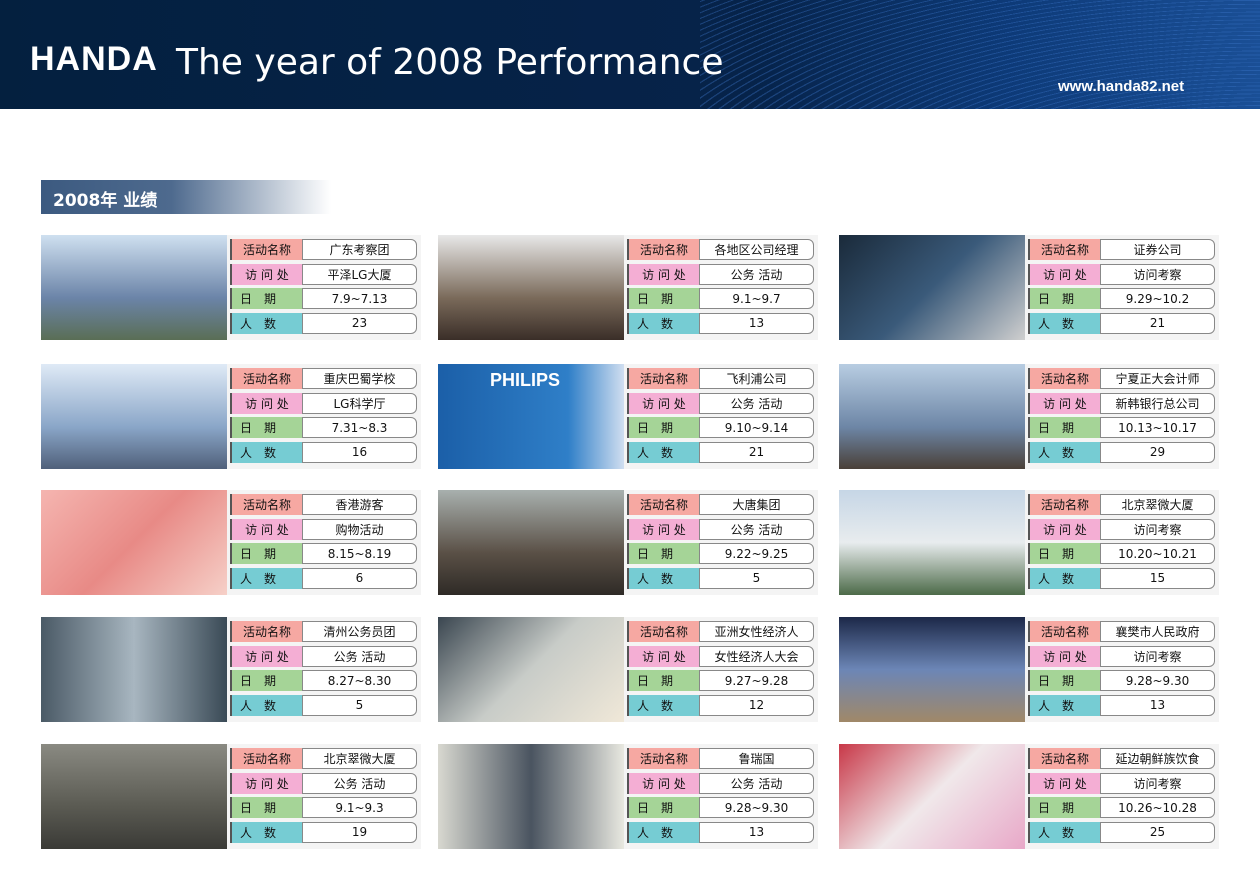 The image size is (1260, 891). What do you see at coordinates (359, 553) in the screenshot?
I see `info-value-date: 8.15~8.19` at bounding box center [359, 553].